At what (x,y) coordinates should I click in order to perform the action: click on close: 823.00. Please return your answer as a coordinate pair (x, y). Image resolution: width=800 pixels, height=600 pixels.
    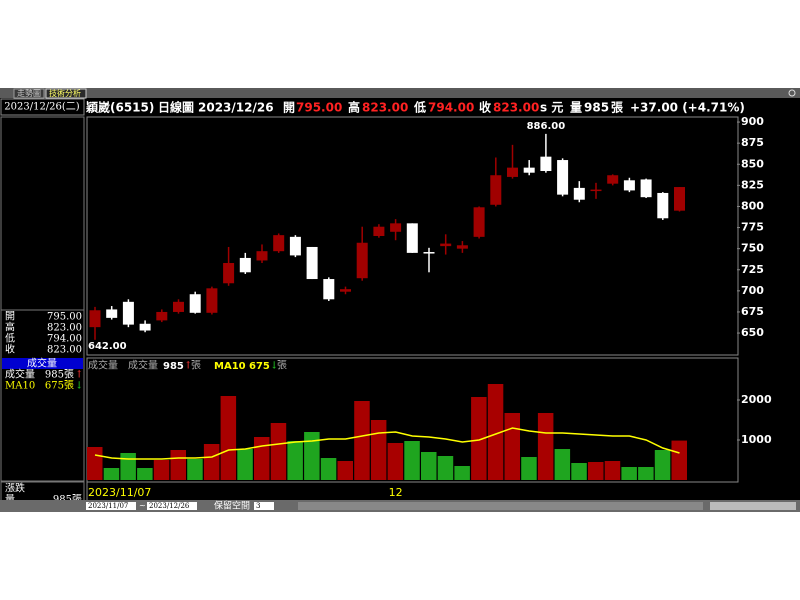
    Looking at the image, I should click on (516, 108).